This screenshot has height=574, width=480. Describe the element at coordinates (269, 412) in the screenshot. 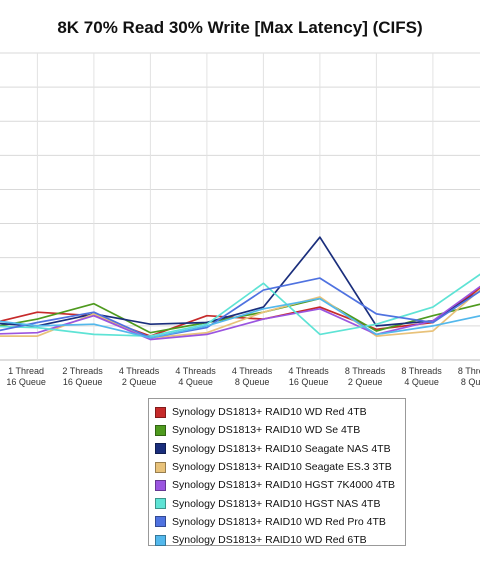

I see `legend-label: Synology DS1813+ RAID10 WD Red 4TB` at that location.